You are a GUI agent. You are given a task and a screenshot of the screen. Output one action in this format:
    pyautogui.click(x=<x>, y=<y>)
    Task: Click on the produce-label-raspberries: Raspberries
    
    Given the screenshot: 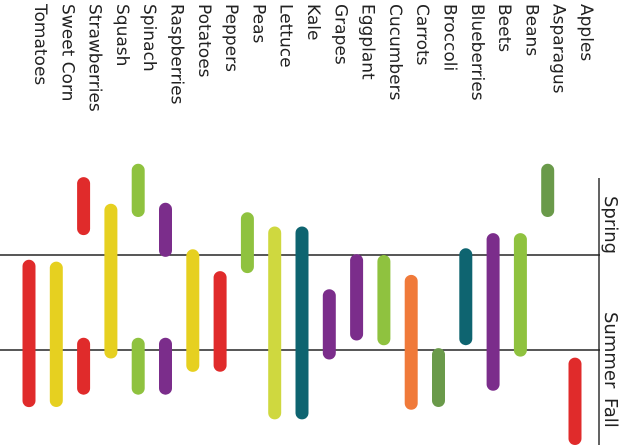 What is the action you would take?
    pyautogui.click(x=177, y=54)
    